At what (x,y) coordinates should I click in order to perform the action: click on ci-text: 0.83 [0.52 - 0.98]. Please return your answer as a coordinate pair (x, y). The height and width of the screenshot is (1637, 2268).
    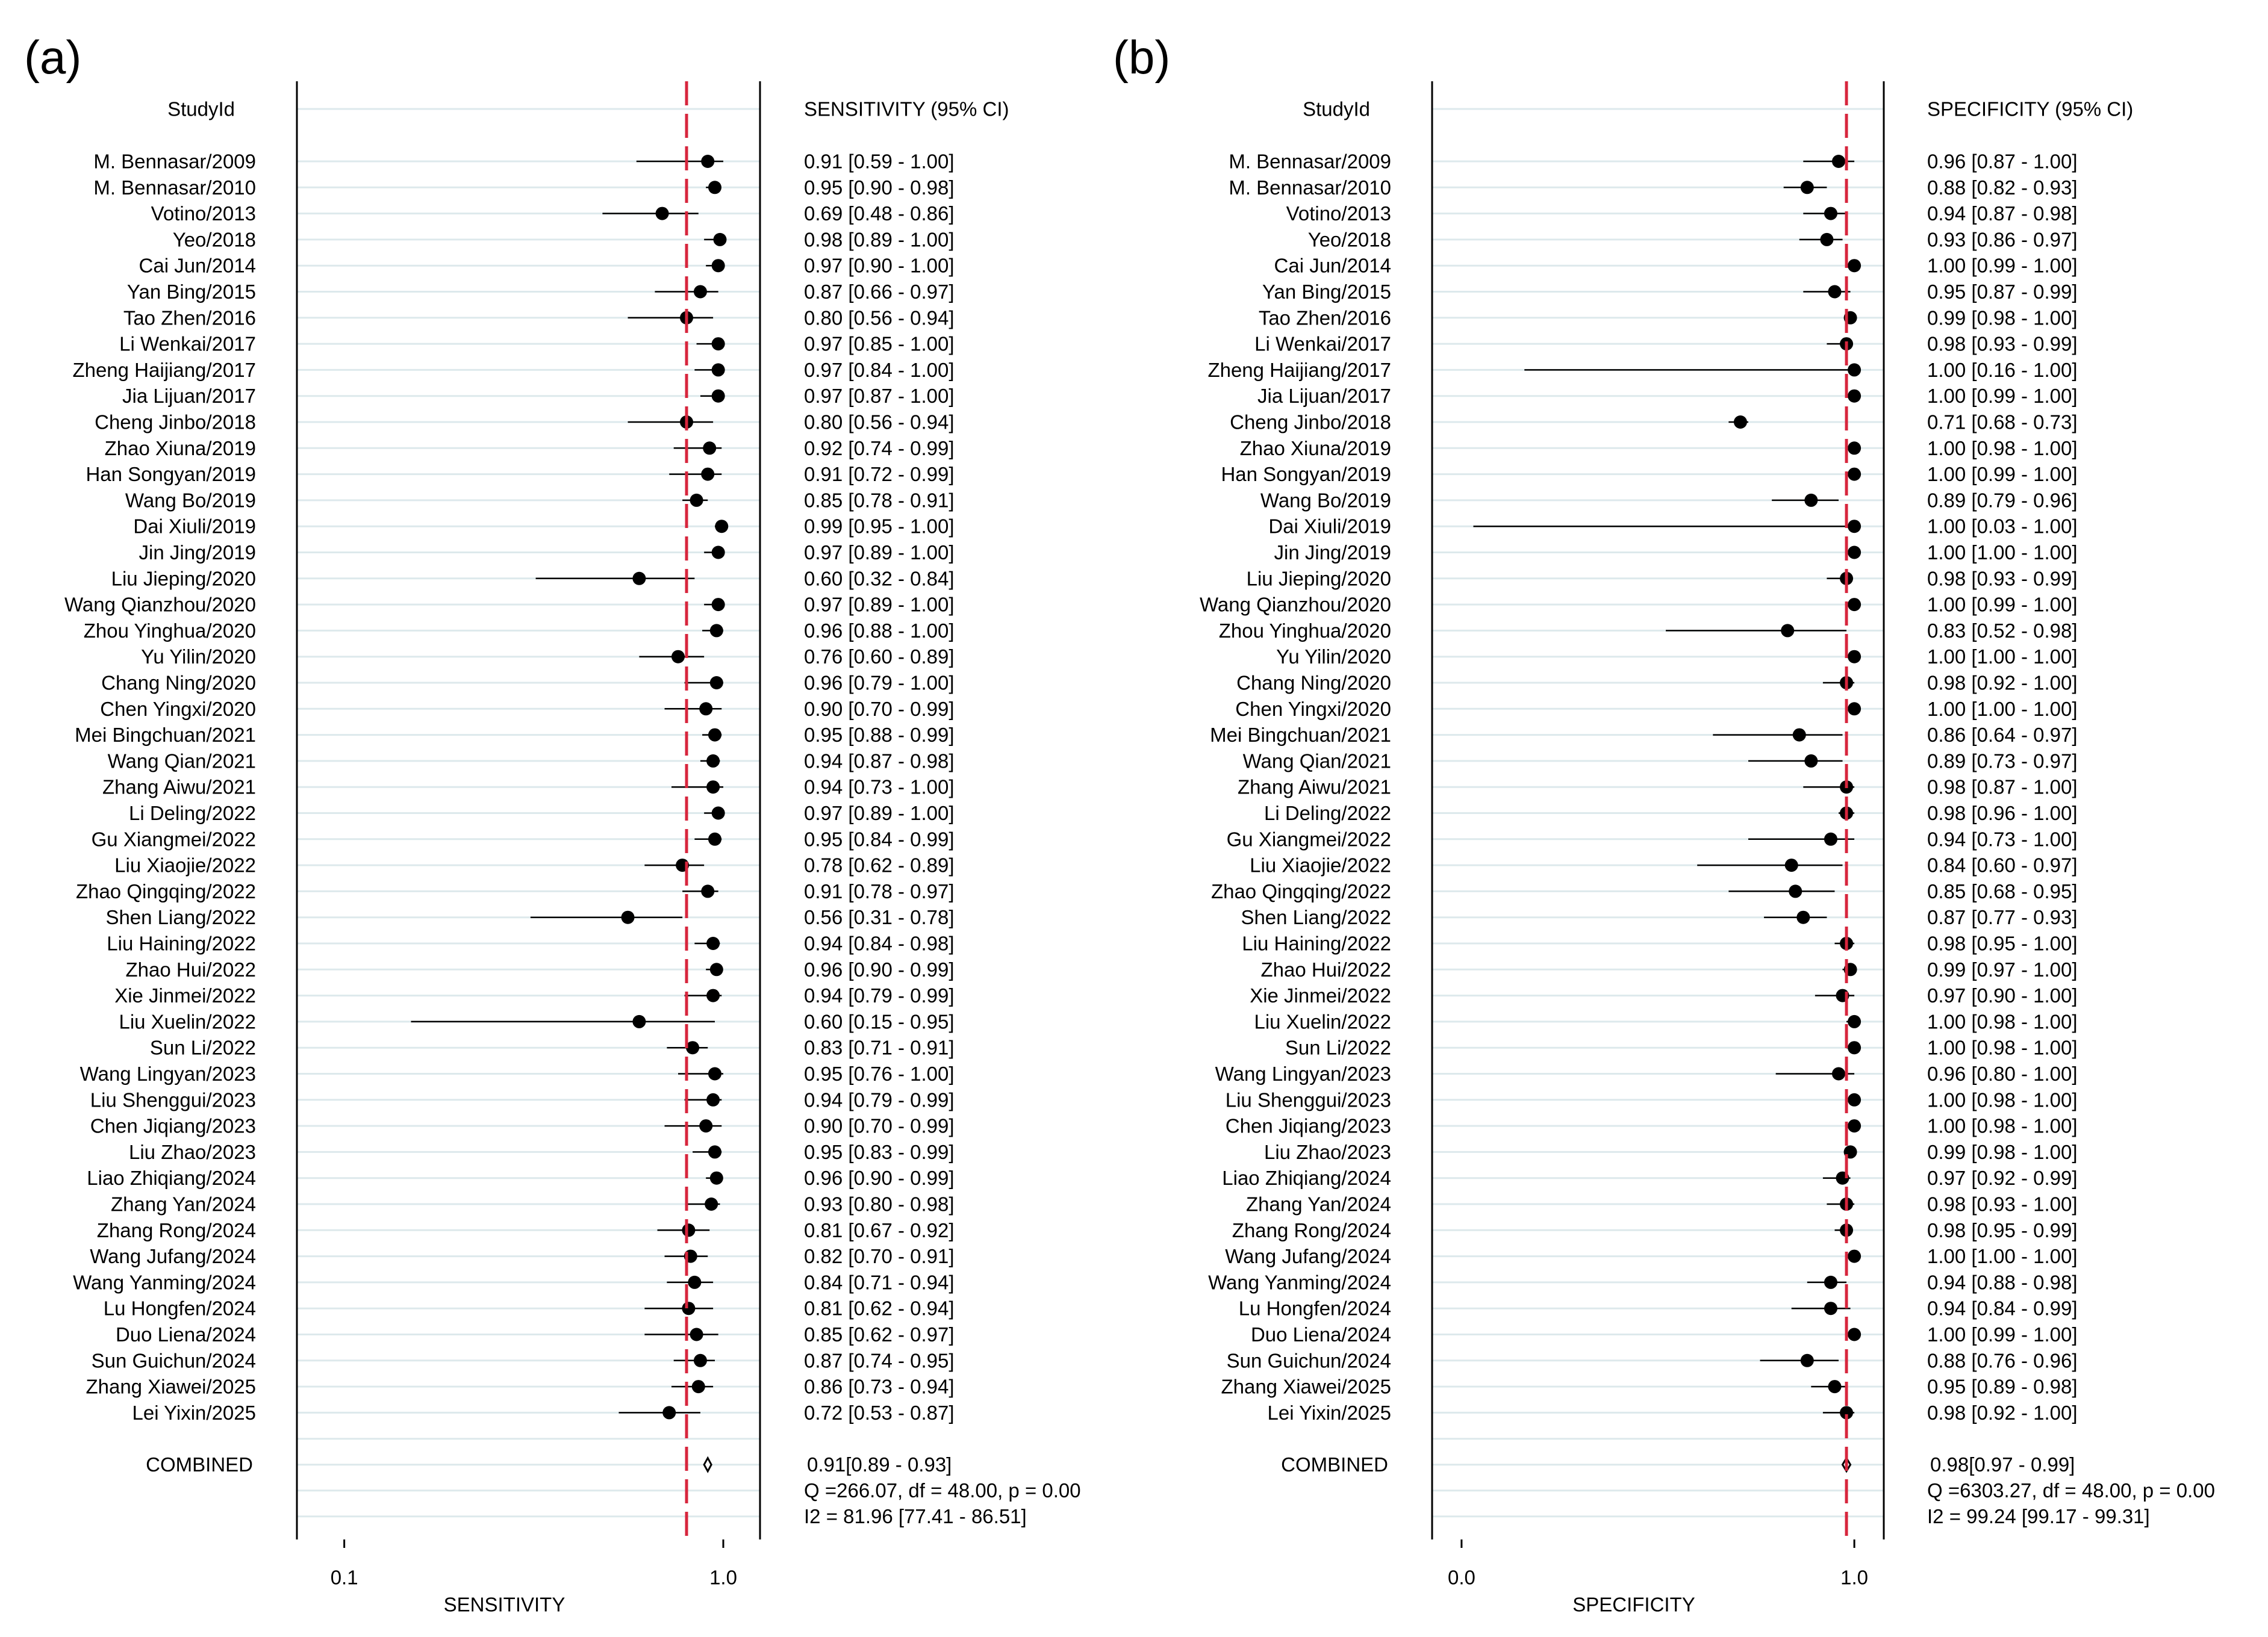
    Looking at the image, I should click on (2003, 631).